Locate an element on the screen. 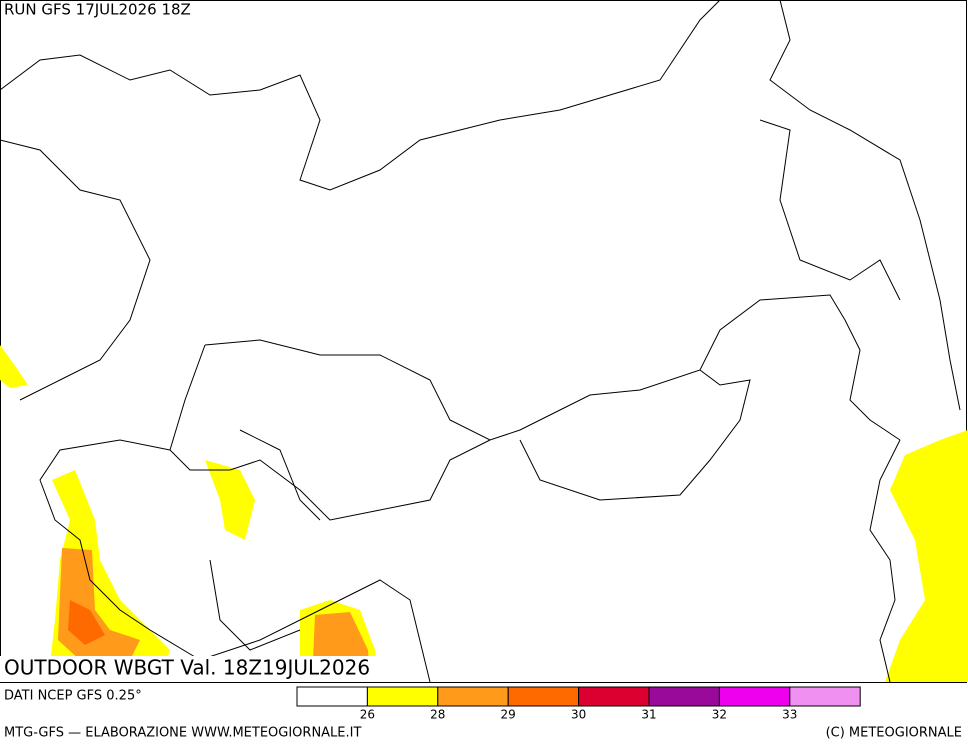  map-title: OUTDOOR WBGT Val. 18Z19JUL2026 is located at coordinates (187, 668).